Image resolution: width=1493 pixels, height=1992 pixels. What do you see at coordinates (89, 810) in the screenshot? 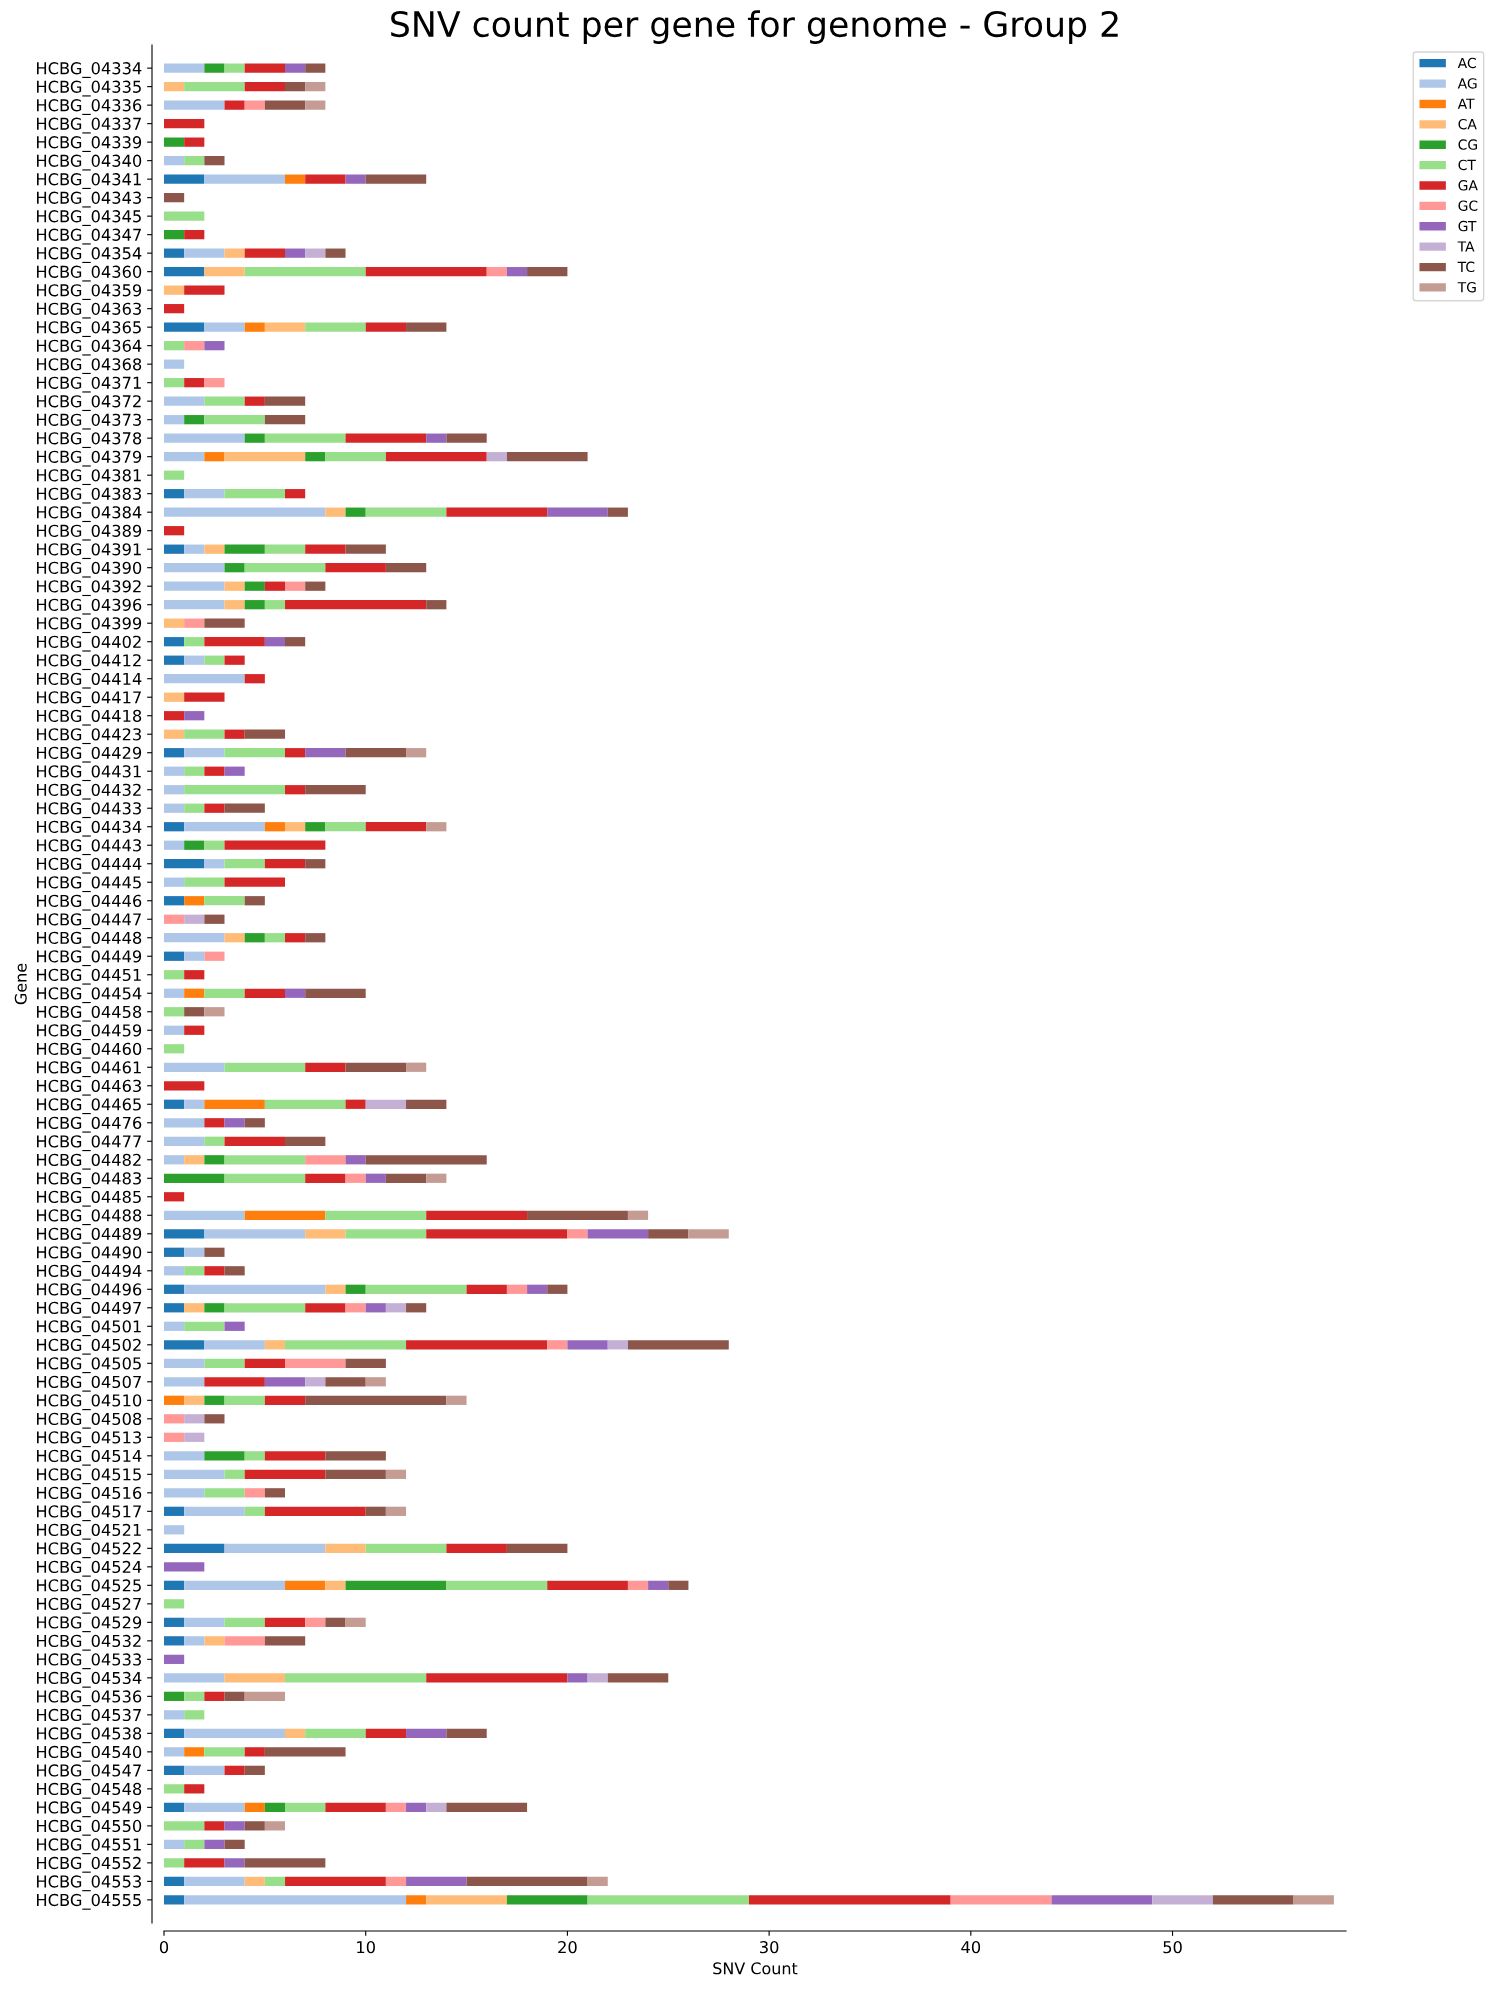
I see `y-tick-label: HCBG_04433` at bounding box center [89, 810].